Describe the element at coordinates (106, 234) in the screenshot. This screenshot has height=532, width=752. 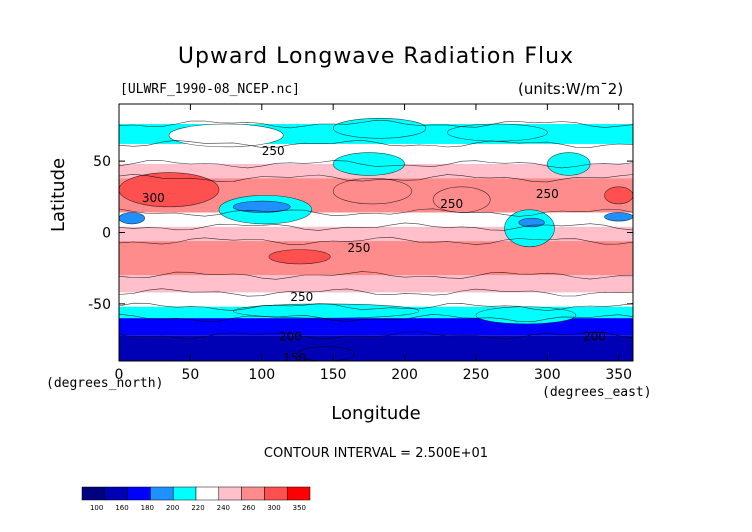
I see `y-tick-label: 0` at that location.